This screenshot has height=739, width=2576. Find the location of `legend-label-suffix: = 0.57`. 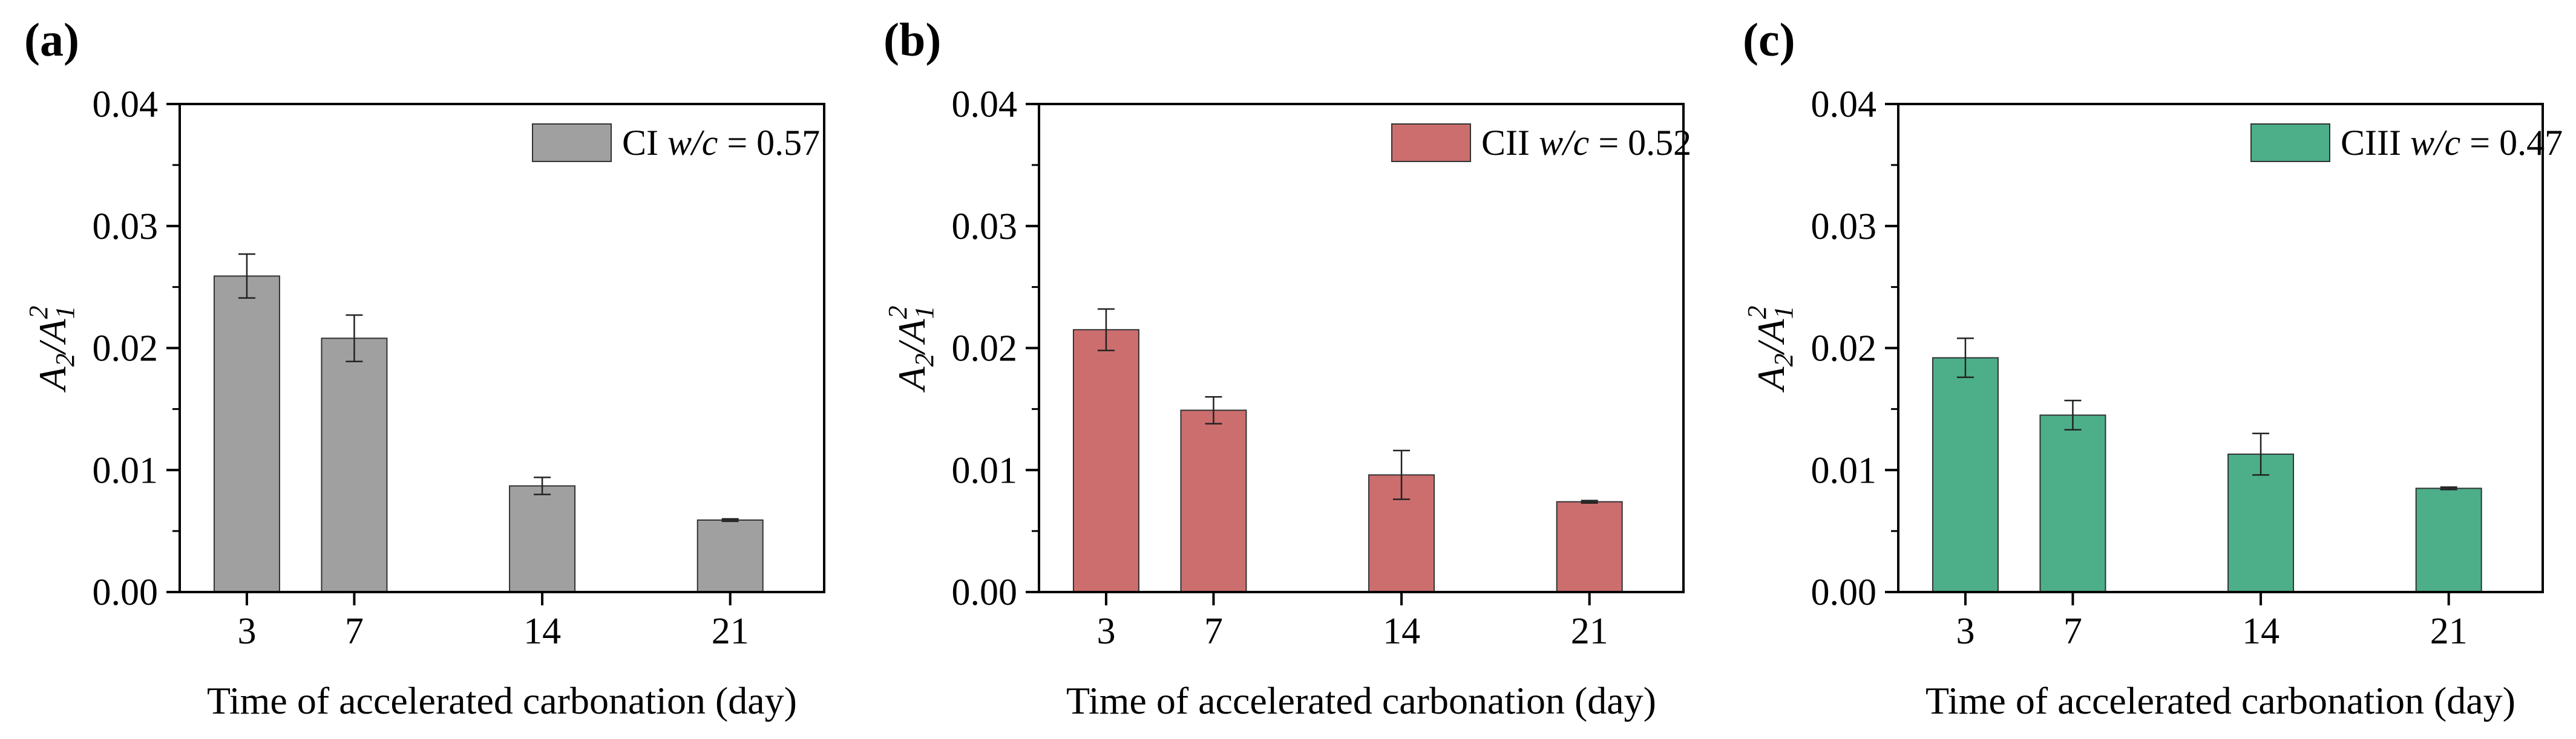

legend-label-suffix: = 0.57 is located at coordinates (769, 143).